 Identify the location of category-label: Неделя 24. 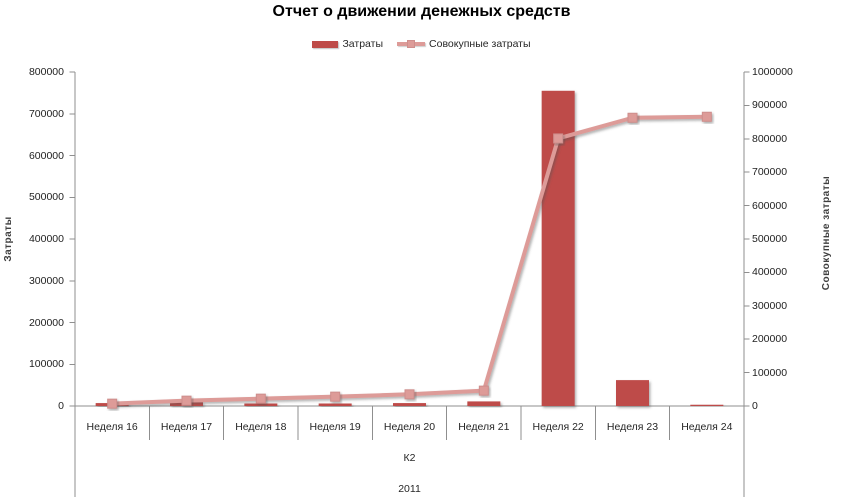
(707, 427).